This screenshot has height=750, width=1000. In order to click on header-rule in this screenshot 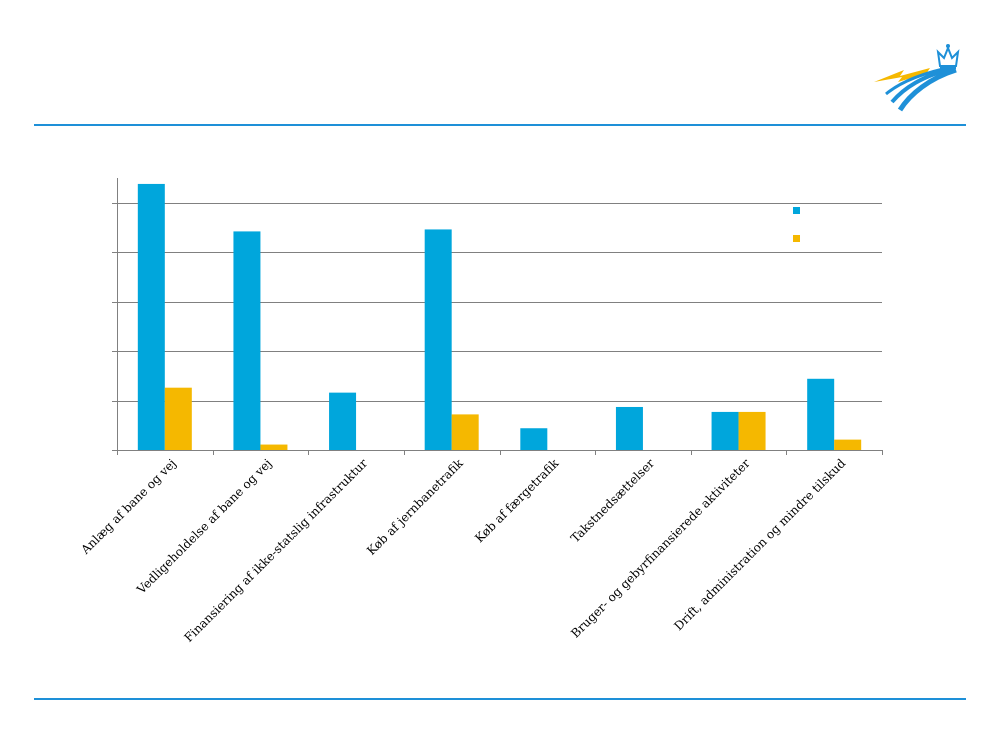, I will do `click(500, 125)`.